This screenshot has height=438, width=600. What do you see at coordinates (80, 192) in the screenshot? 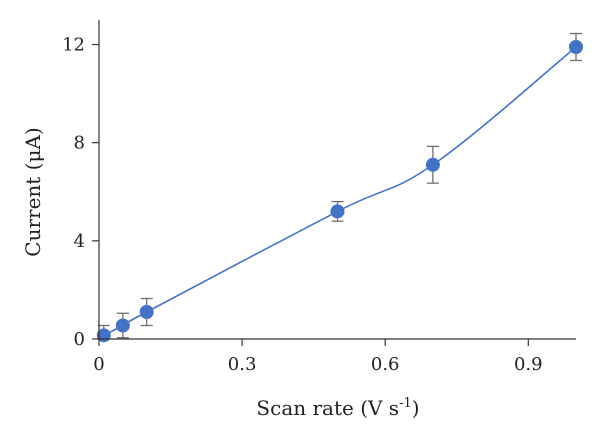
I see `y-axis-ticks: 0 4 8 12` at bounding box center [80, 192].